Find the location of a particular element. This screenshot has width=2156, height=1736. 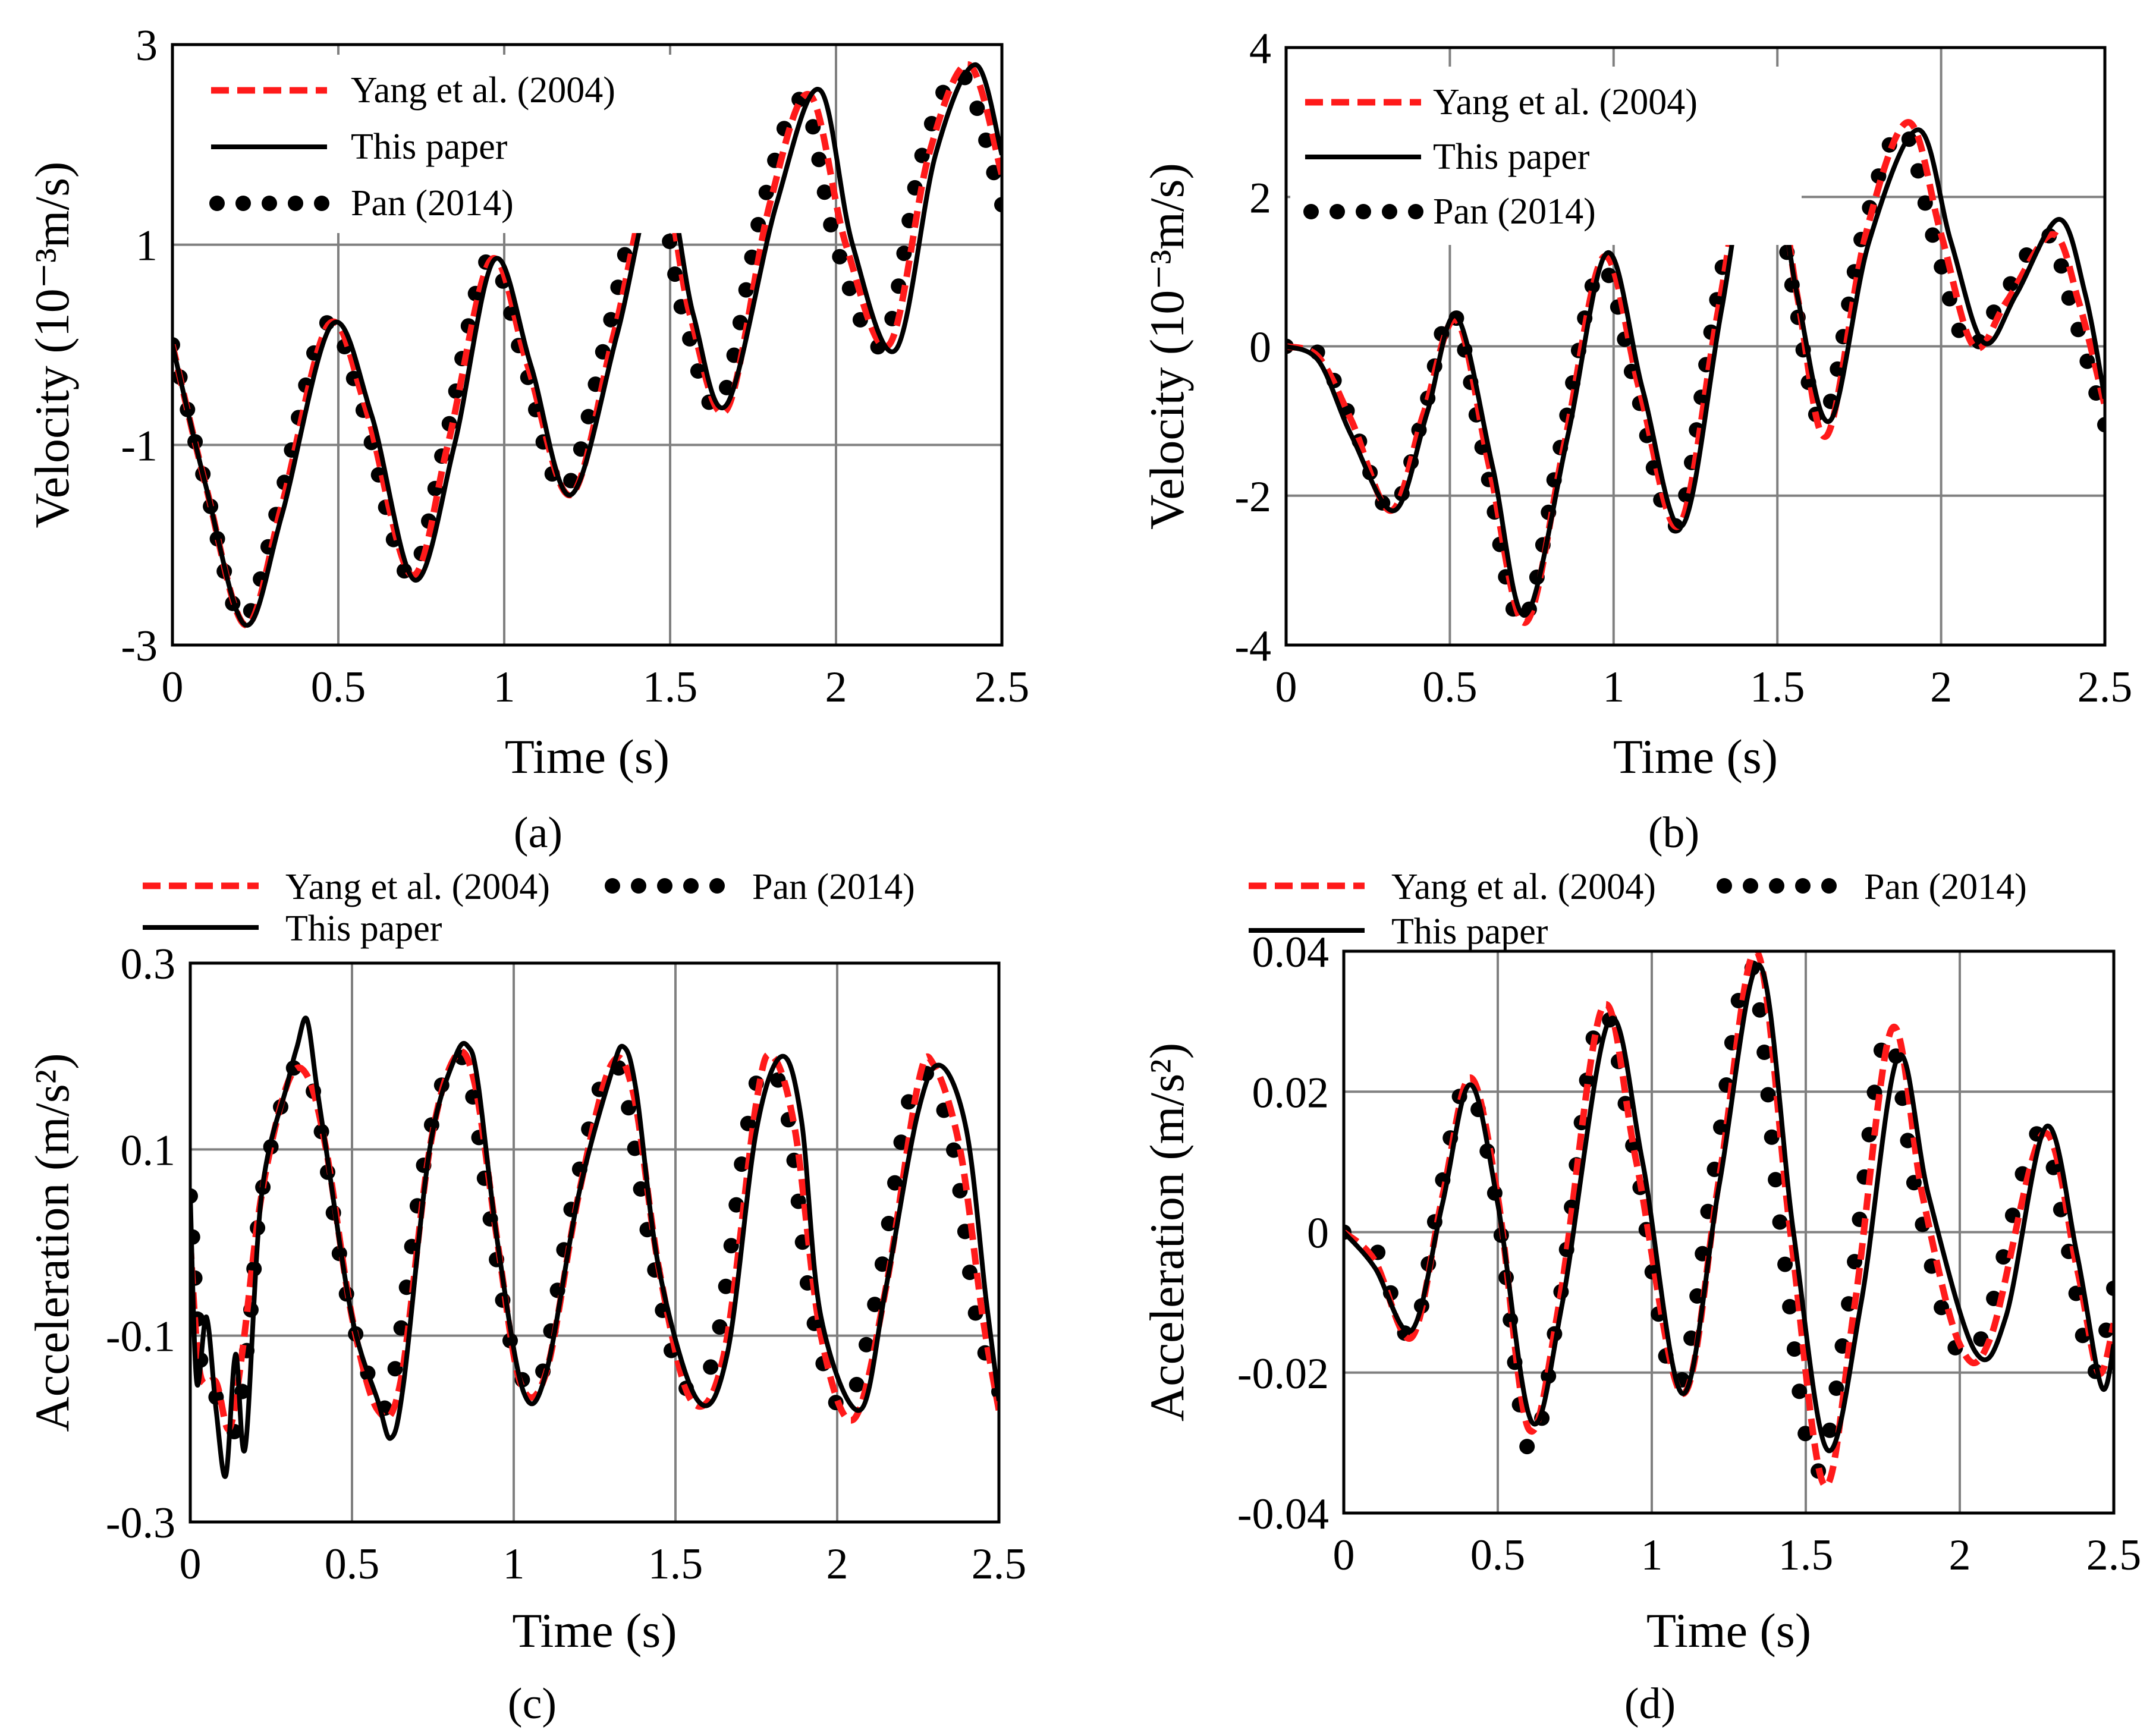

y-ticks-a: -3 -1 1 3 is located at coordinates (139, 346).